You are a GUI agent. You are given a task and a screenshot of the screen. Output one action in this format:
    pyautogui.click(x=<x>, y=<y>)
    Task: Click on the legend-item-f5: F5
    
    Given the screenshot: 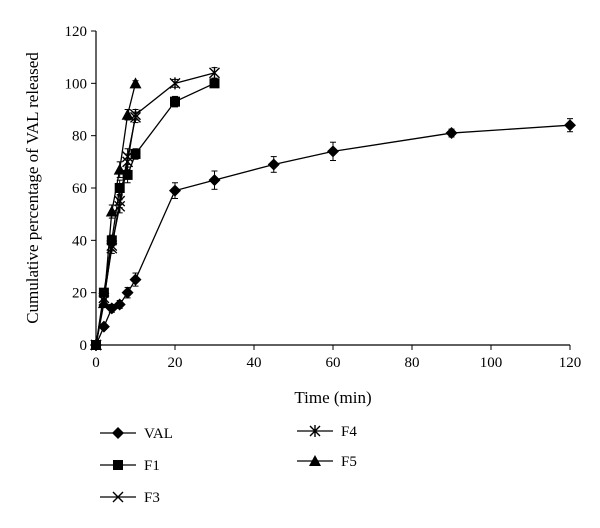 What is the action you would take?
    pyautogui.click(x=327, y=462)
    